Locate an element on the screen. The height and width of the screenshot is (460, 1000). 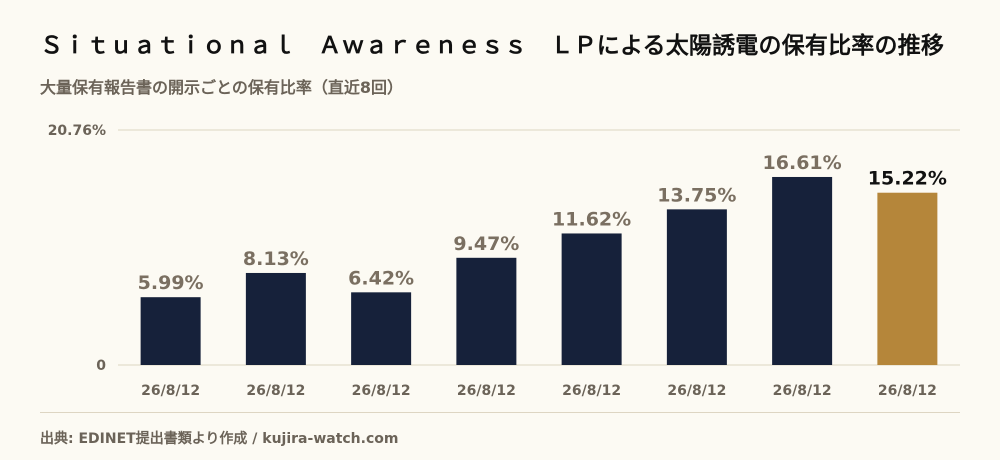
bar-value-label: 8.13% is located at coordinates (276, 259).